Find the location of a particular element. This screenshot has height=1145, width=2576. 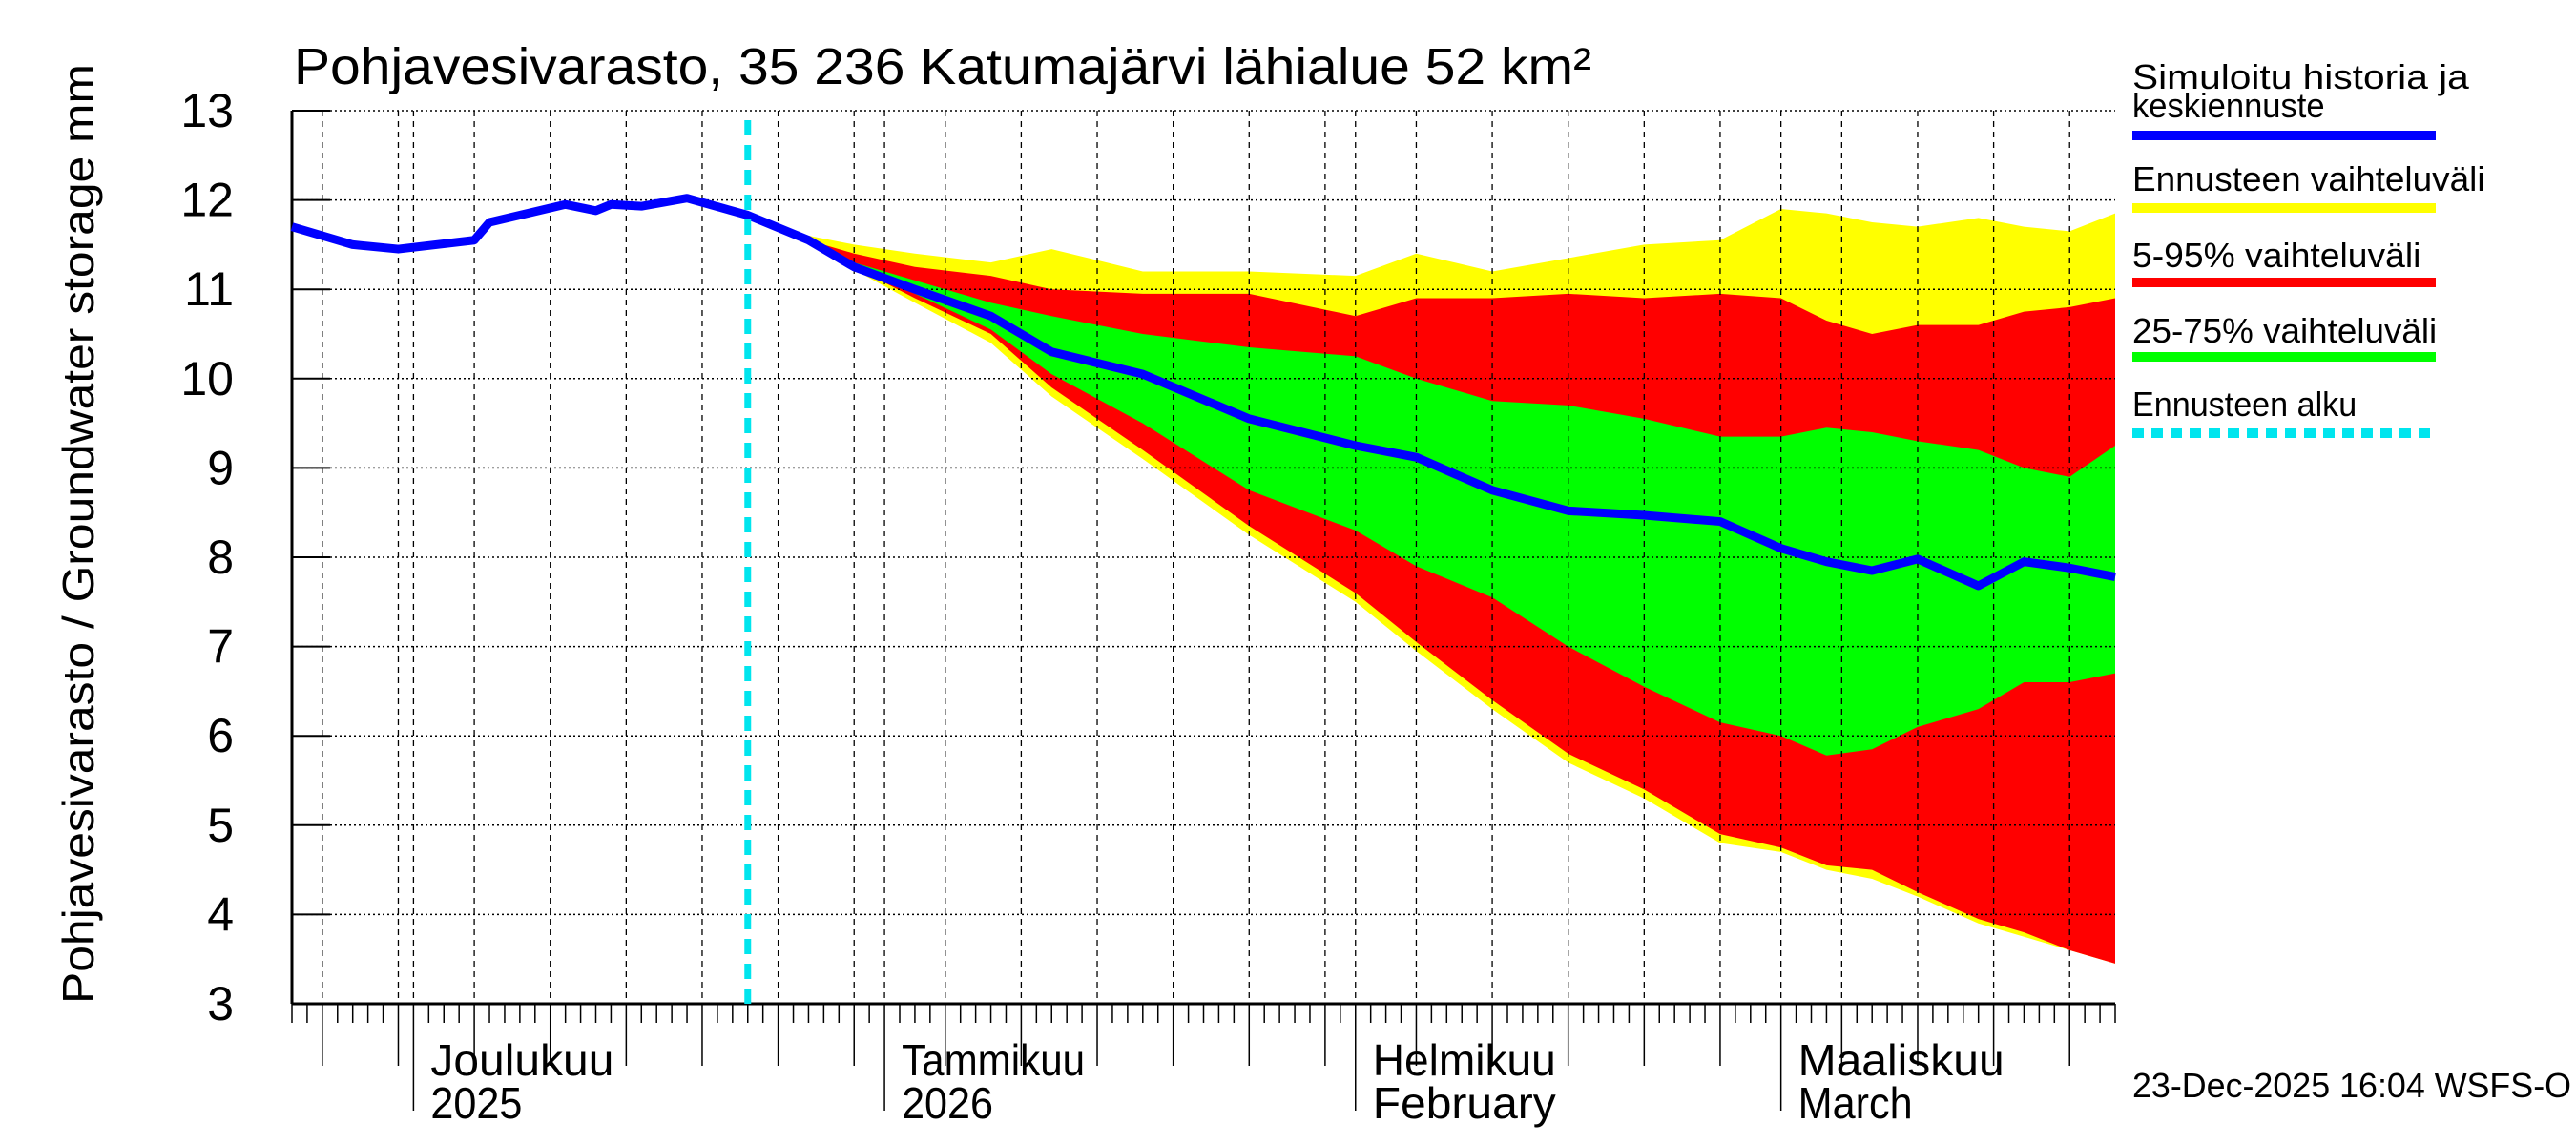

x-tick-label: 2025 is located at coordinates (476, 1103).